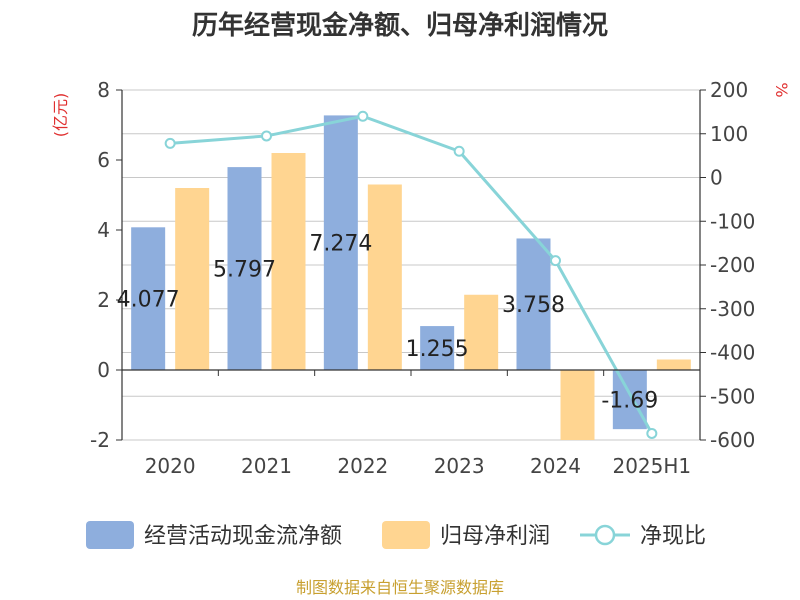 The image size is (800, 600). What do you see at coordinates (60, 115) in the screenshot?
I see `left-axis-unit: (亿元)` at bounding box center [60, 115].